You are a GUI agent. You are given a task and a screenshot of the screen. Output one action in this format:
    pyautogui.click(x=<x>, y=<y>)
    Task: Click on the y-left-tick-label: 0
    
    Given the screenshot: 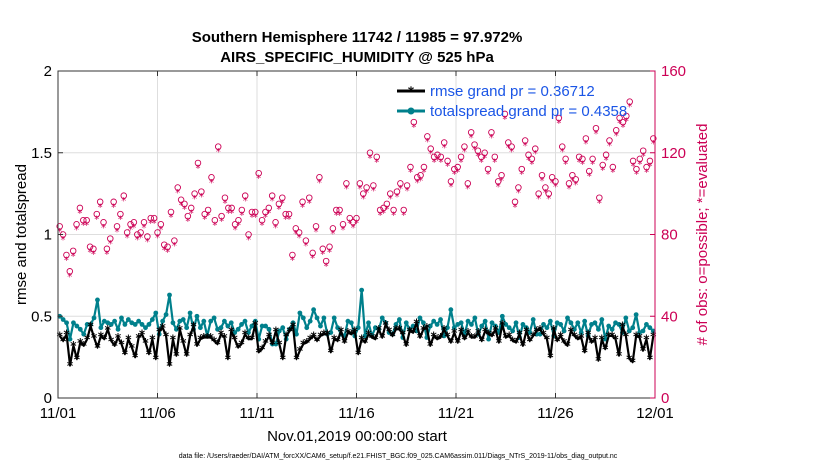 What is the action you would take?
    pyautogui.click(x=48, y=398)
    